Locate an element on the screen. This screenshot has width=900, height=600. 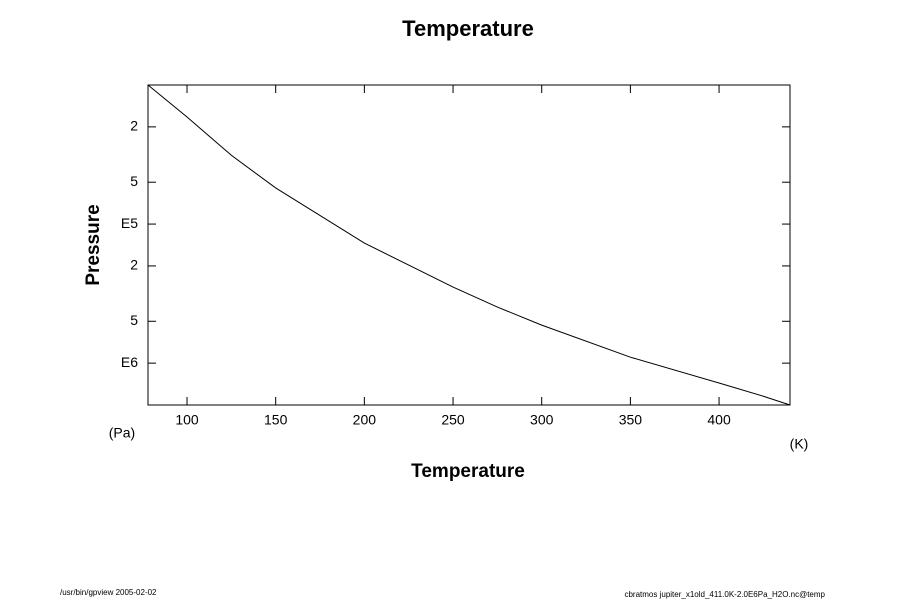
x-tick-label: 100 is located at coordinates (187, 420).